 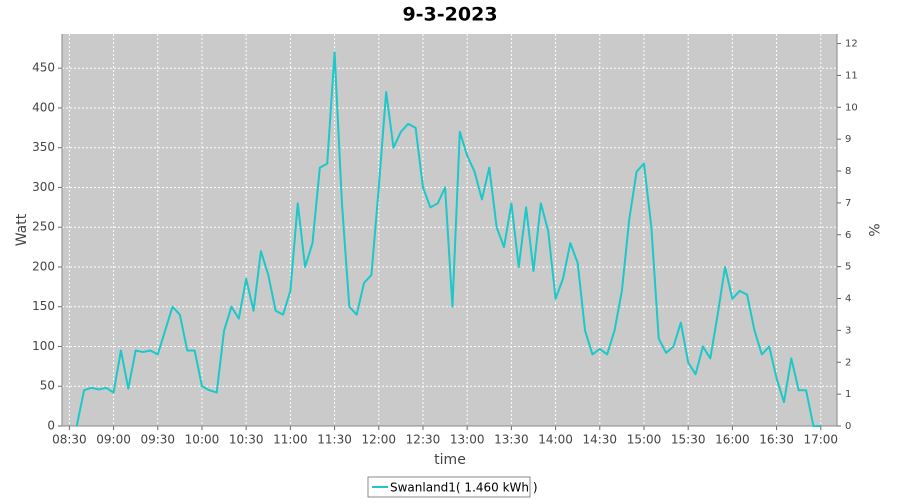 I want to click on x-tick-label: 16:00, so click(x=732, y=440).